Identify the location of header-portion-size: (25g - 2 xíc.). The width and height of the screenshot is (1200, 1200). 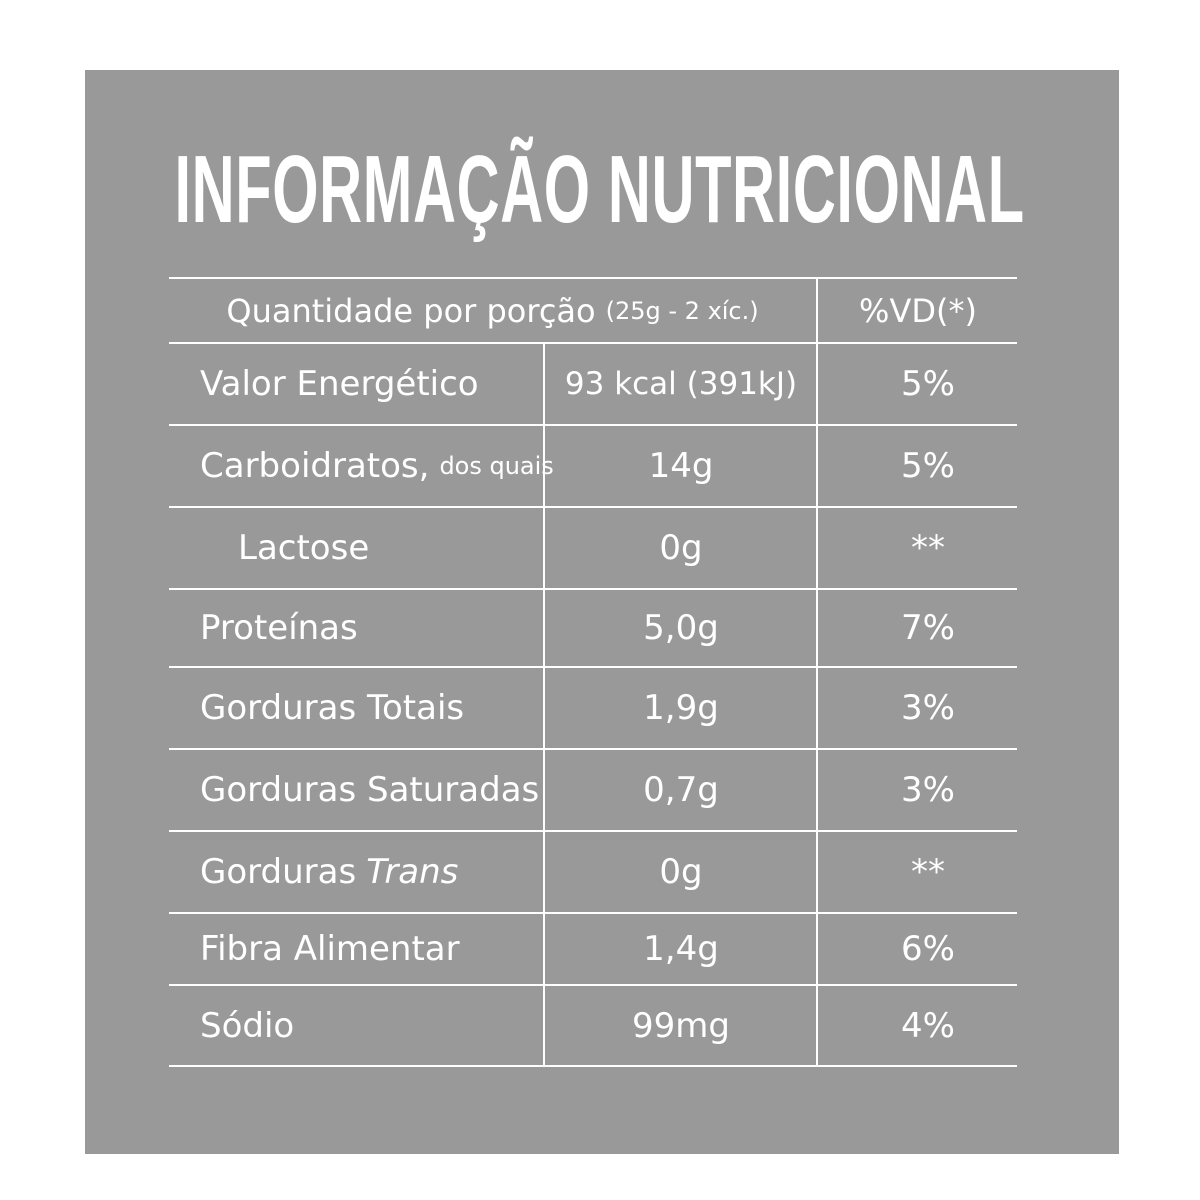
(682, 311).